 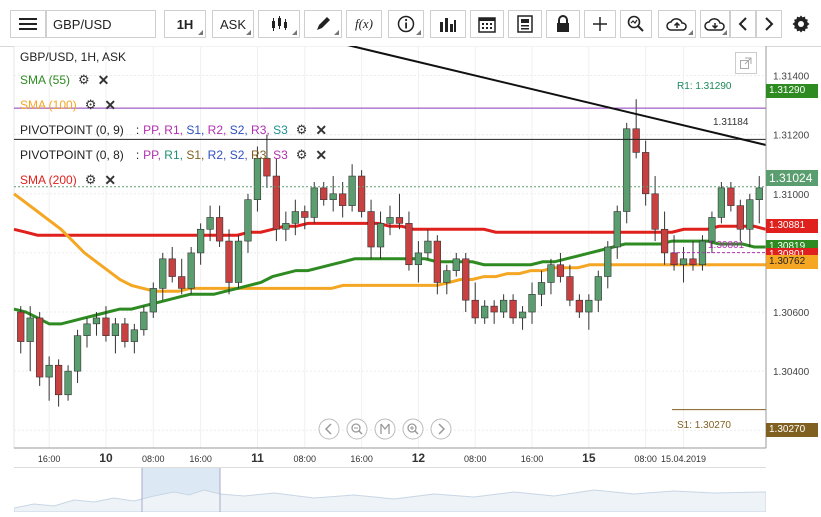 I want to click on timeframe-selector: 1H, so click(x=185, y=24).